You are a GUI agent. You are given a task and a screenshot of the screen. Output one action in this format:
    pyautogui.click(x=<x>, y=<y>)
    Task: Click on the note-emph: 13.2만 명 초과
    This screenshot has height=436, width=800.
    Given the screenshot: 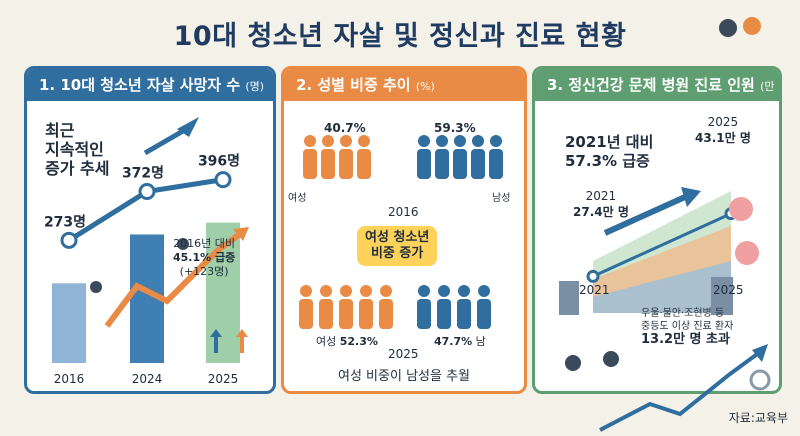 What is the action you would take?
    pyautogui.click(x=685, y=339)
    